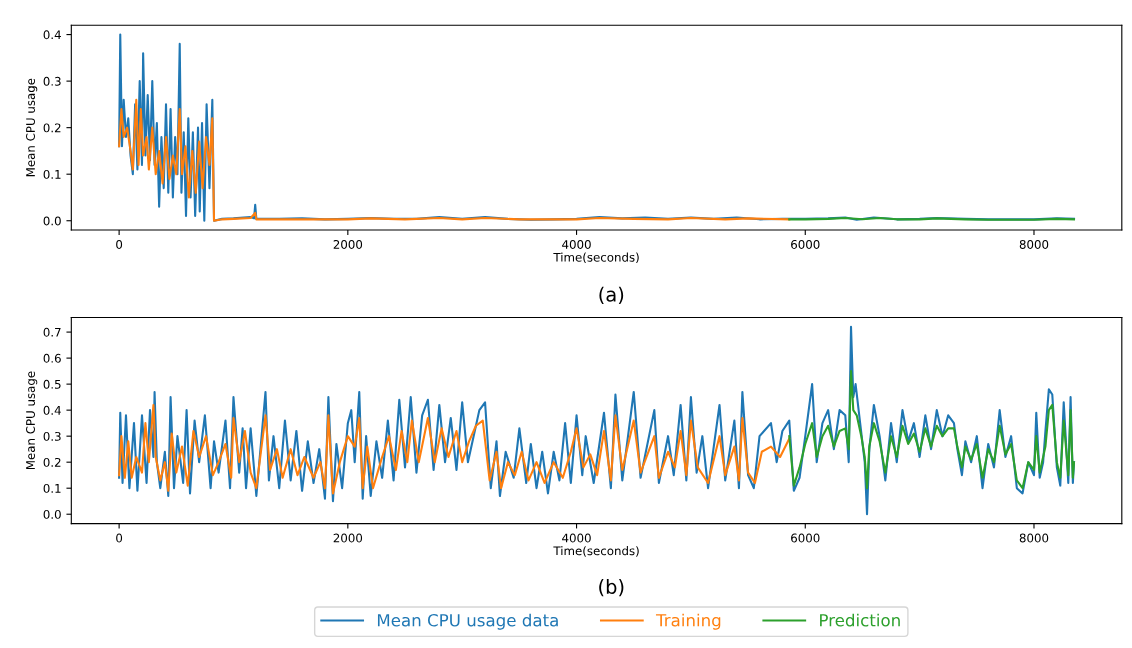 This screenshot has height=648, width=1132. Describe the element at coordinates (688, 621) in the screenshot. I see `legend-label: Training` at that location.